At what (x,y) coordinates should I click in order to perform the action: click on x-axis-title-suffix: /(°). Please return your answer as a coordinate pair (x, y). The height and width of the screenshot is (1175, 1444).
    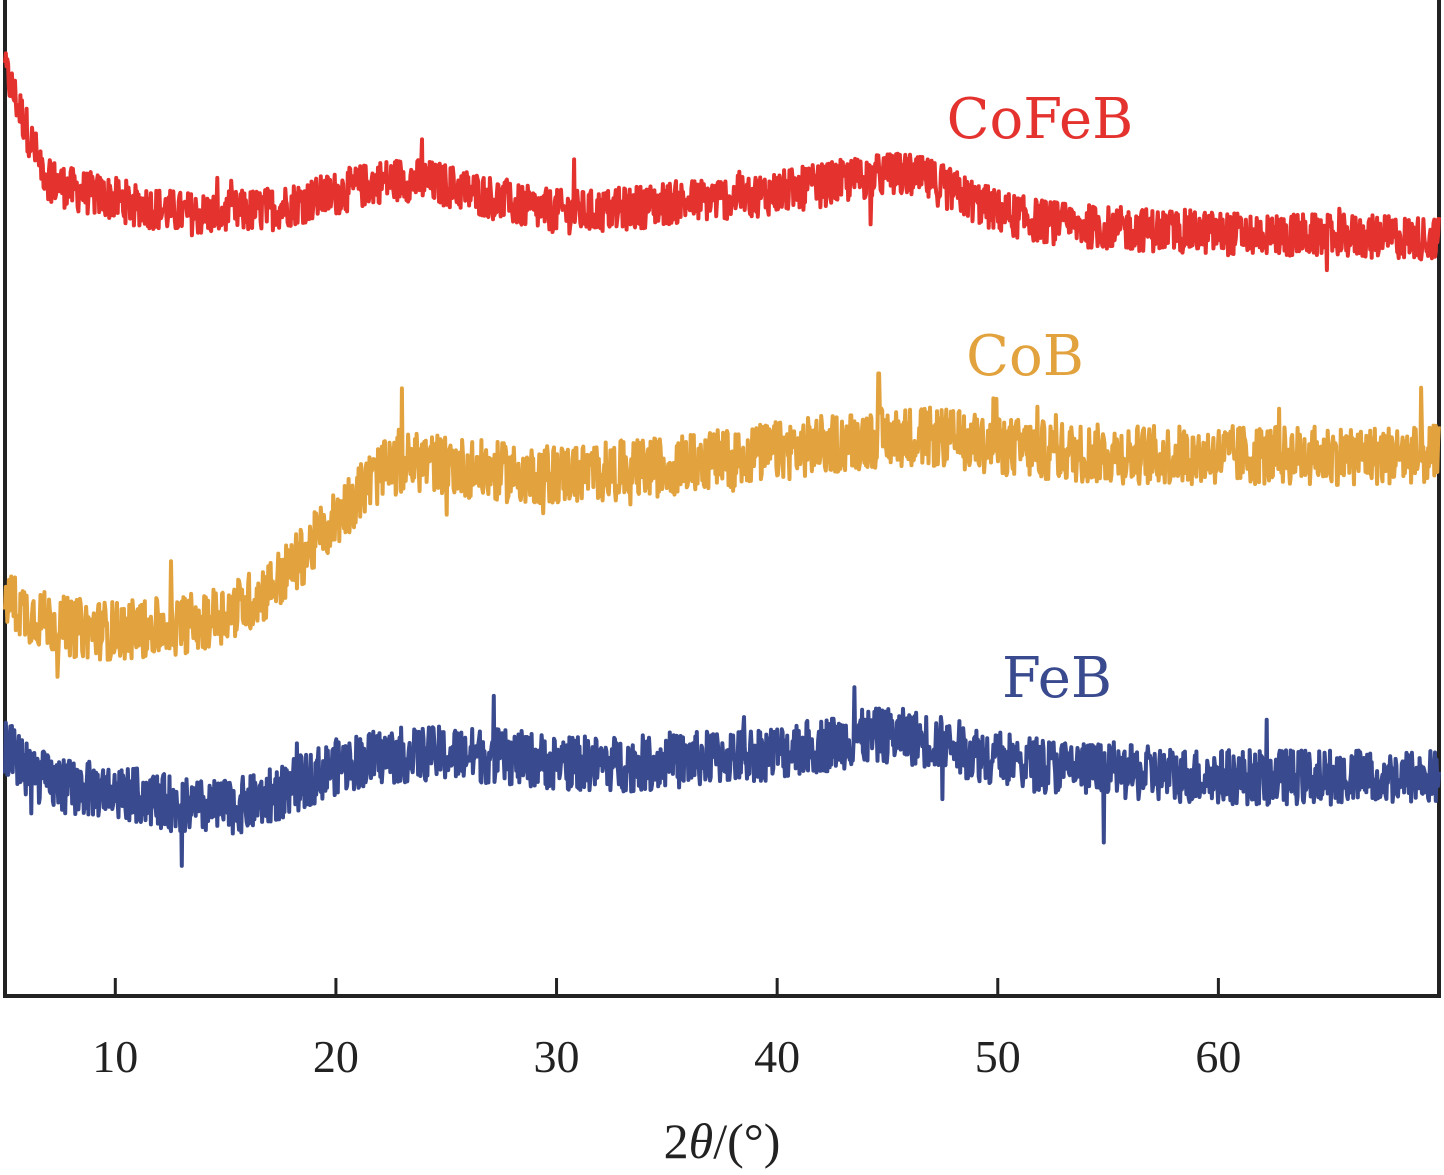
    Looking at the image, I should click on (746, 1141).